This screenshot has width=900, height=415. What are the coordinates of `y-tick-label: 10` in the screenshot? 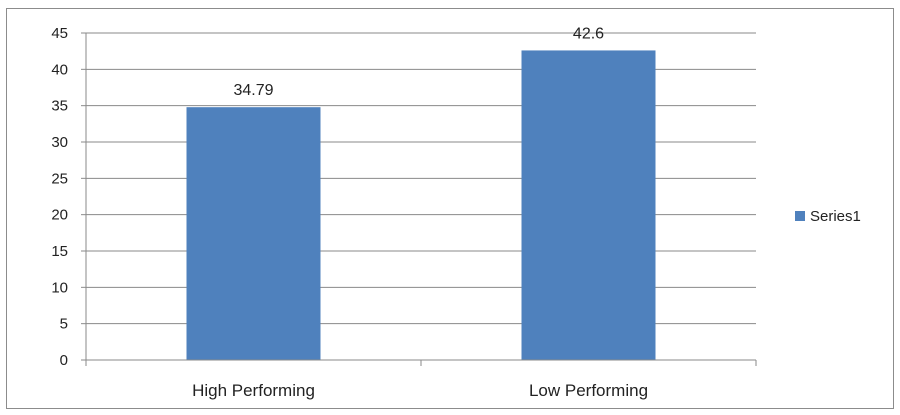 It's located at (59, 287).